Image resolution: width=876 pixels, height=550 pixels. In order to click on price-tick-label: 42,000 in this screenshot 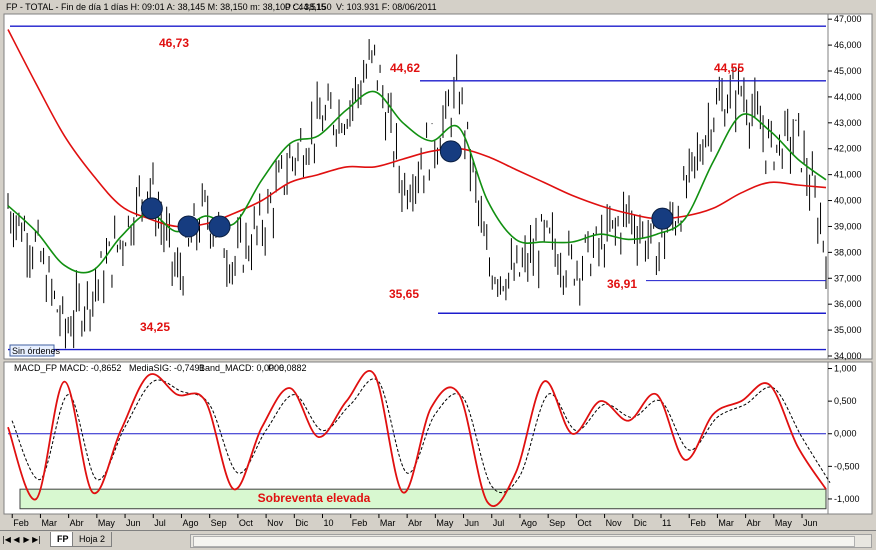, I will do `click(848, 149)`.